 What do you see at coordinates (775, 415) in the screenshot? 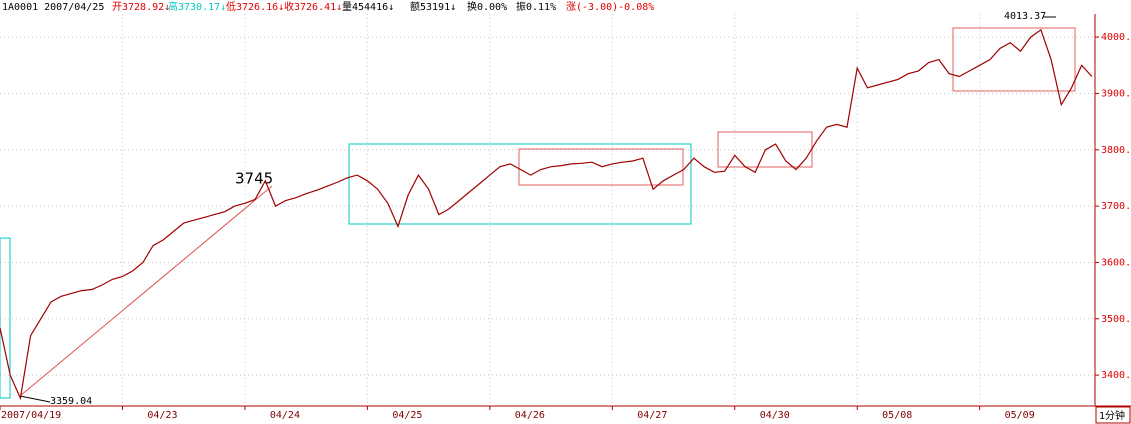
I see `x-tick-label: 04/30` at bounding box center [775, 415].